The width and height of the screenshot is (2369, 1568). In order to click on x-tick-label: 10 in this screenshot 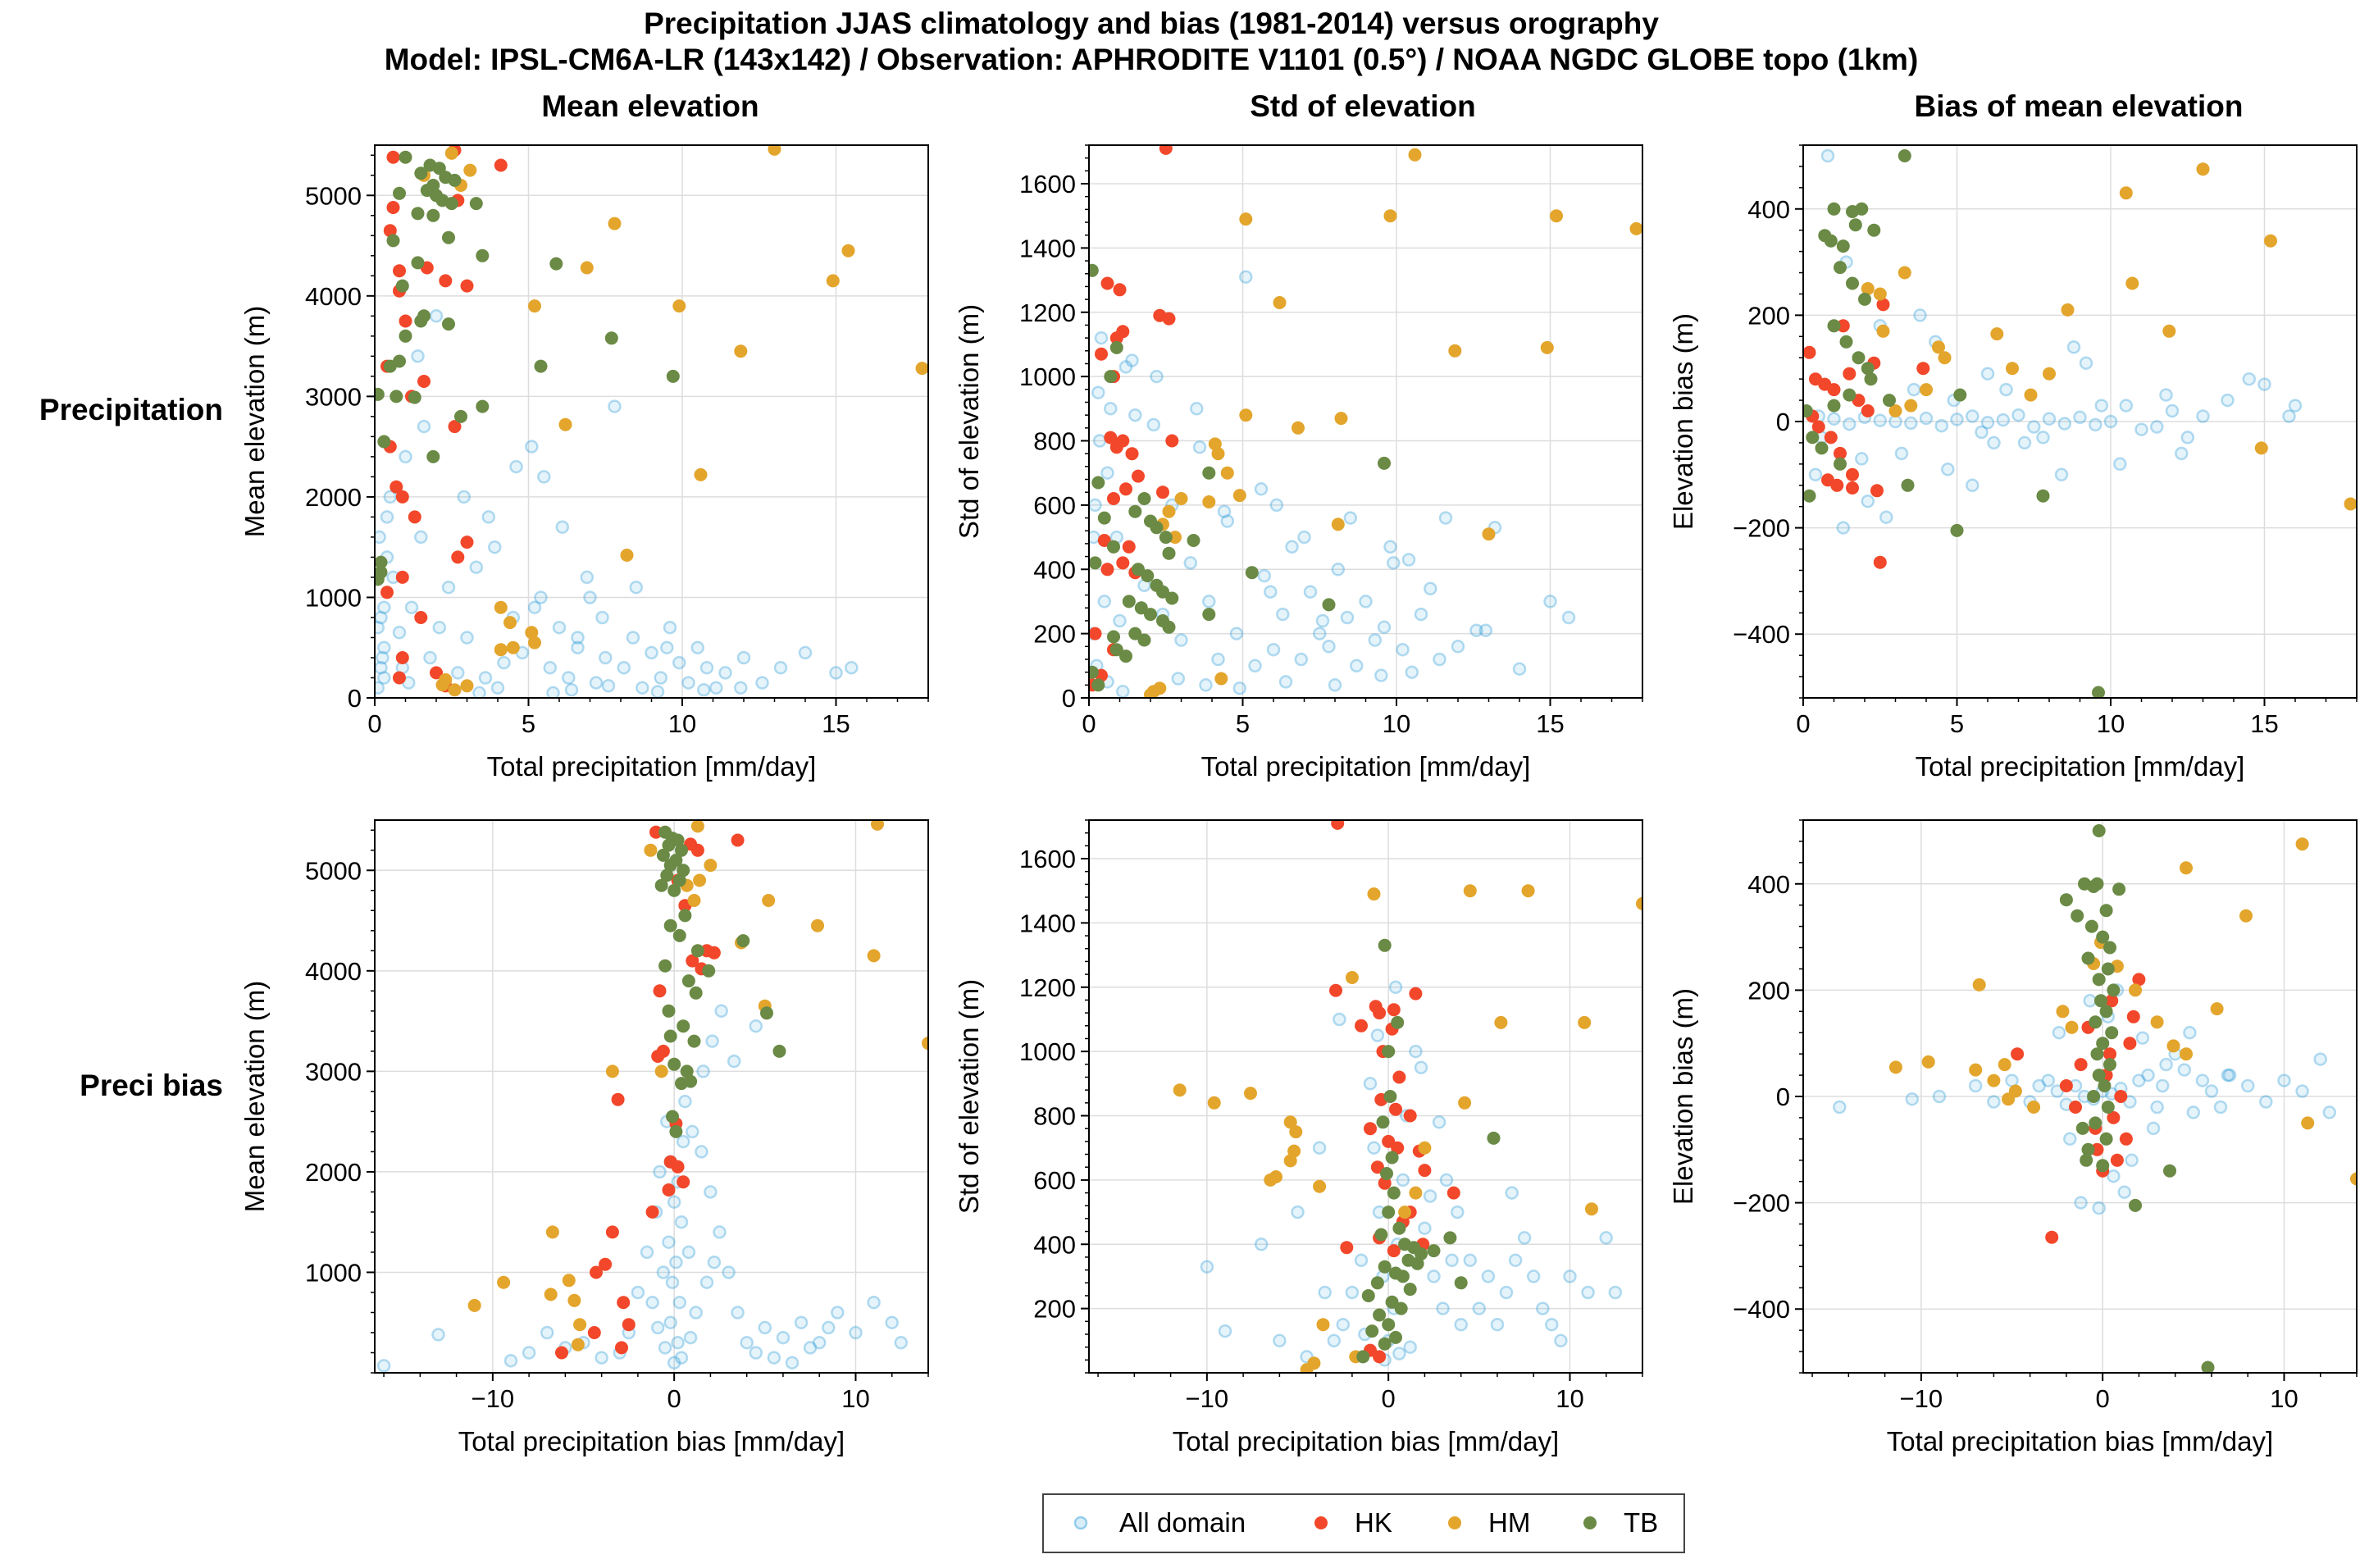, I will do `click(1569, 1398)`.